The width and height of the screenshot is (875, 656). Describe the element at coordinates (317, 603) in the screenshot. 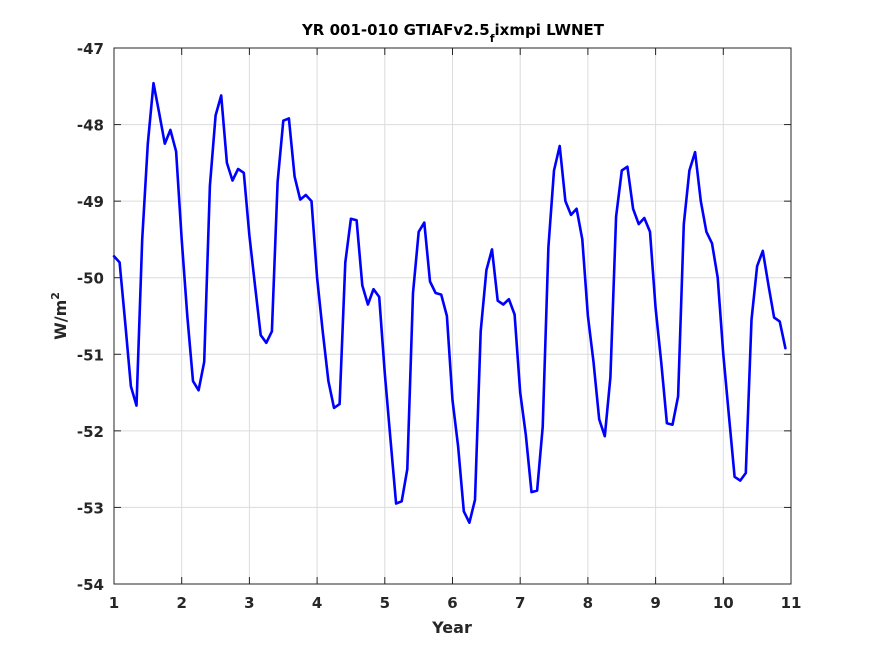

I see `x-tick-label: 4` at that location.